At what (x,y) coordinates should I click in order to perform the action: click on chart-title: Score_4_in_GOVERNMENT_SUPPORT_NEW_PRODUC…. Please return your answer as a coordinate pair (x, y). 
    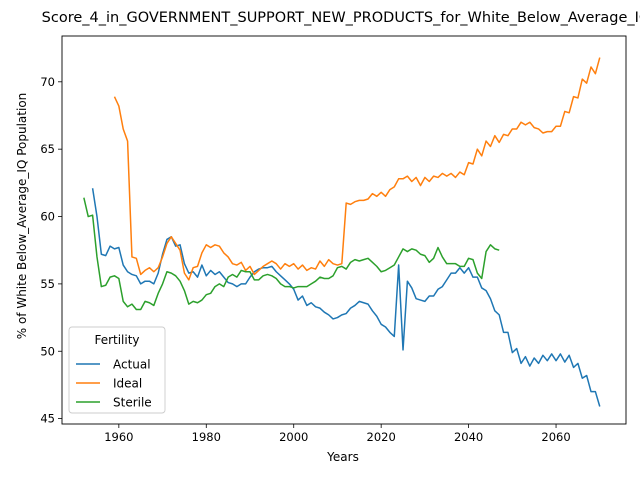
    Looking at the image, I should click on (341, 18).